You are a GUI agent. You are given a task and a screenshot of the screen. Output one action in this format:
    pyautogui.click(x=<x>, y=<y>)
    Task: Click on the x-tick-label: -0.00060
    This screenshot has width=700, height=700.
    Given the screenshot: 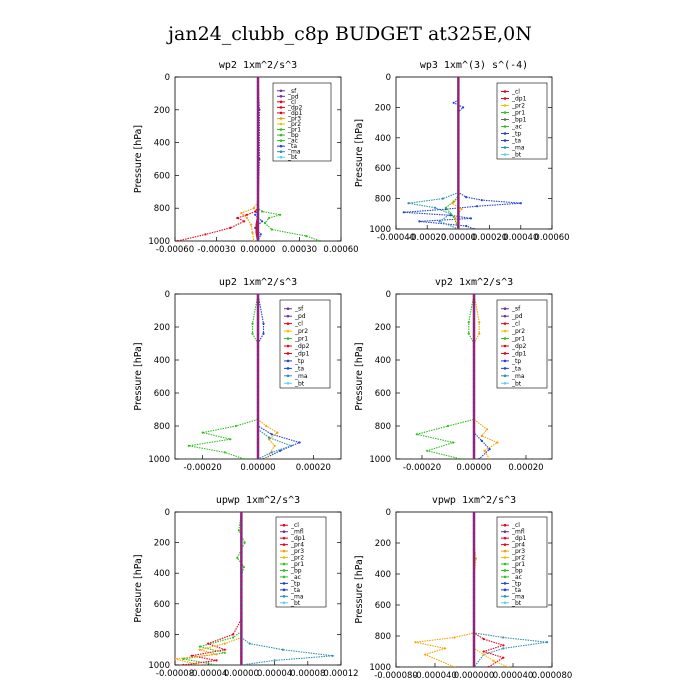 What is the action you would take?
    pyautogui.click(x=175, y=250)
    